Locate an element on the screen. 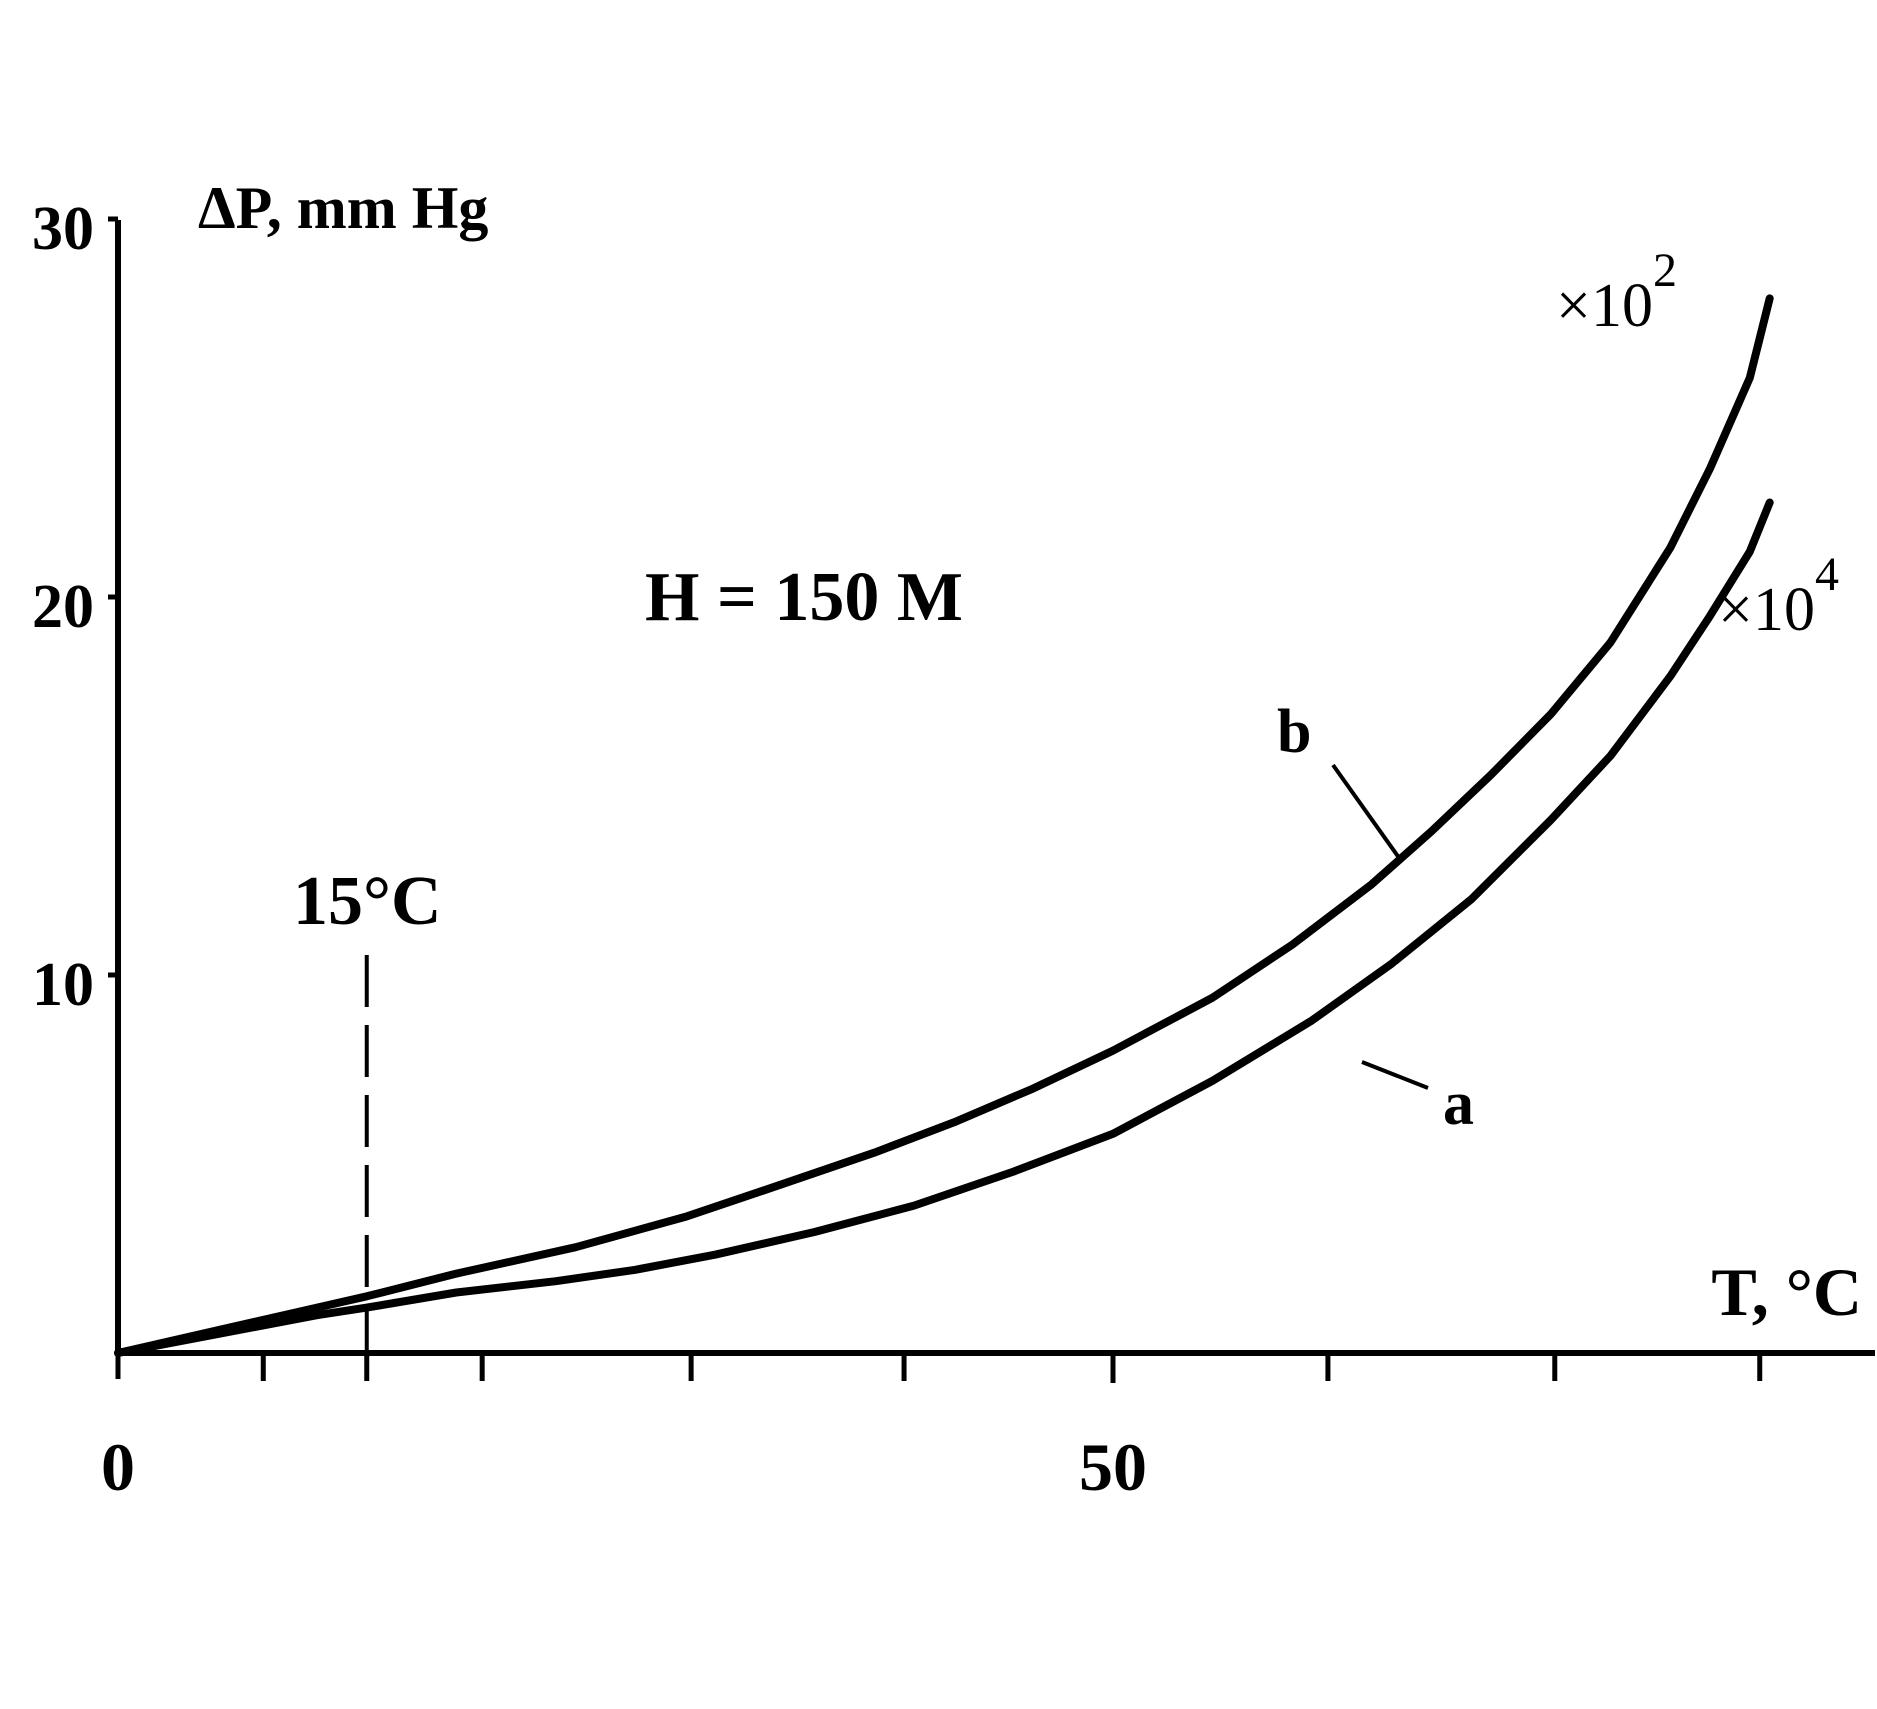 The height and width of the screenshot is (1709, 1877). multiplier-a: ×10⁴ is located at coordinates (1778, 596).